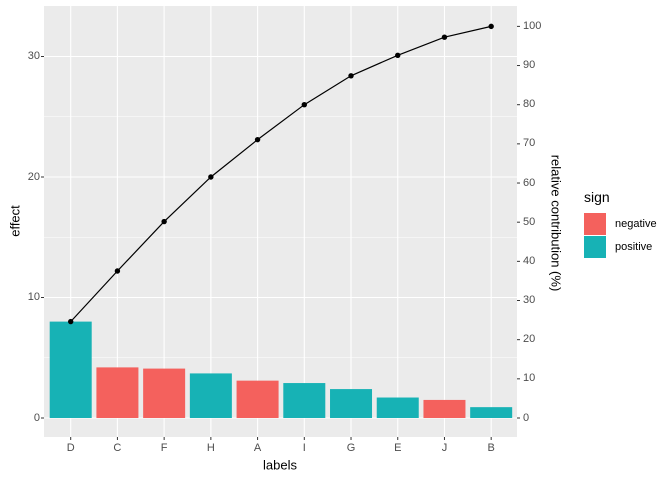 The image size is (672, 480). What do you see at coordinates (33, 176) in the screenshot?
I see `y-tick-label-20: 20` at bounding box center [33, 176].